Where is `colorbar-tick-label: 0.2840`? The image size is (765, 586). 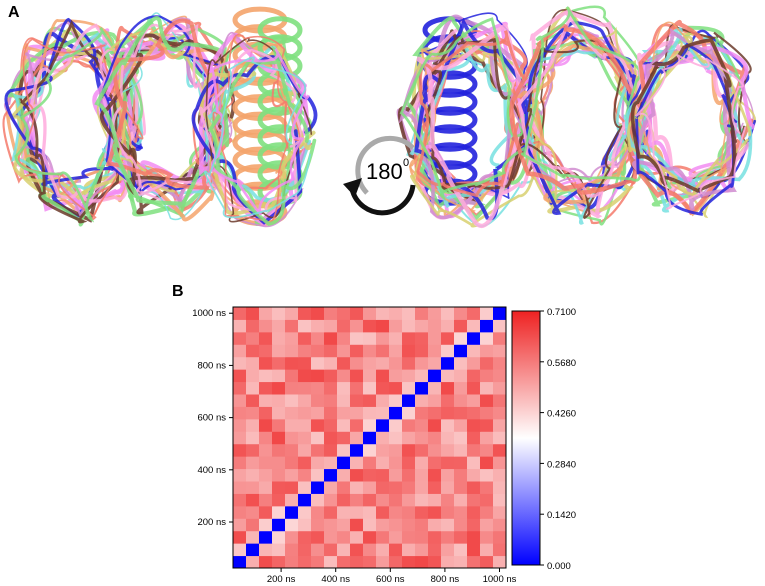 colorbar-tick-label: 0.2840 is located at coordinates (561, 464).